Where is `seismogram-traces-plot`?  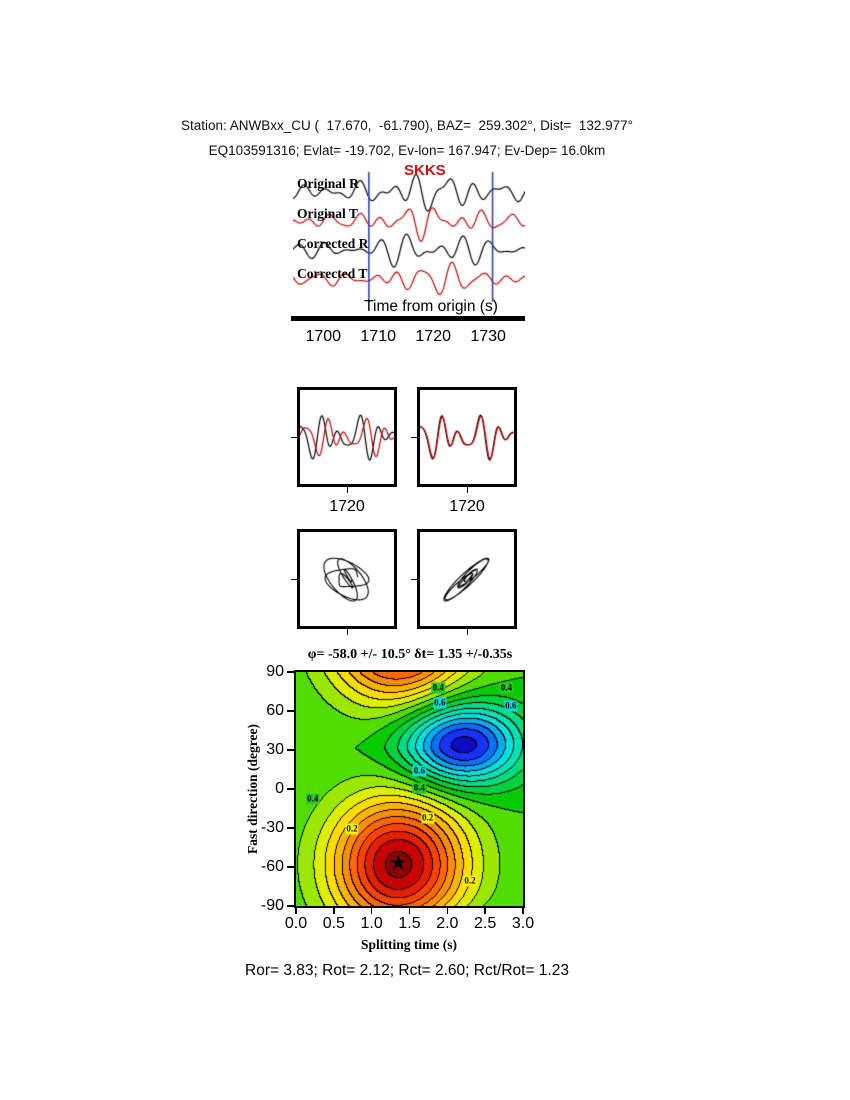
seismogram-traces-plot is located at coordinates (409, 238).